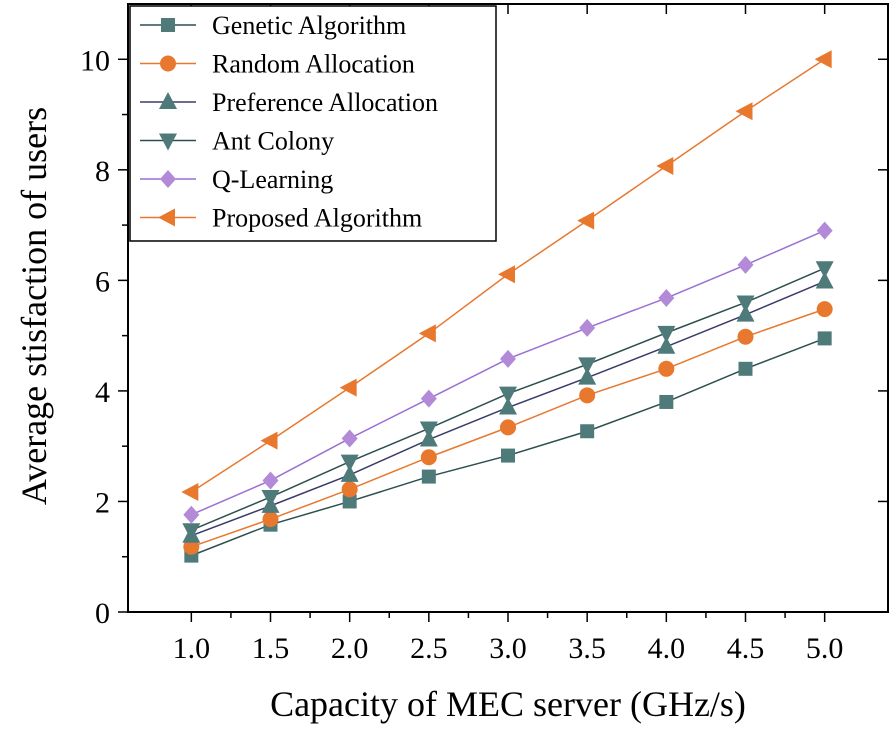  I want to click on y-axis-title: Average stisfaction of users, so click(34, 306).